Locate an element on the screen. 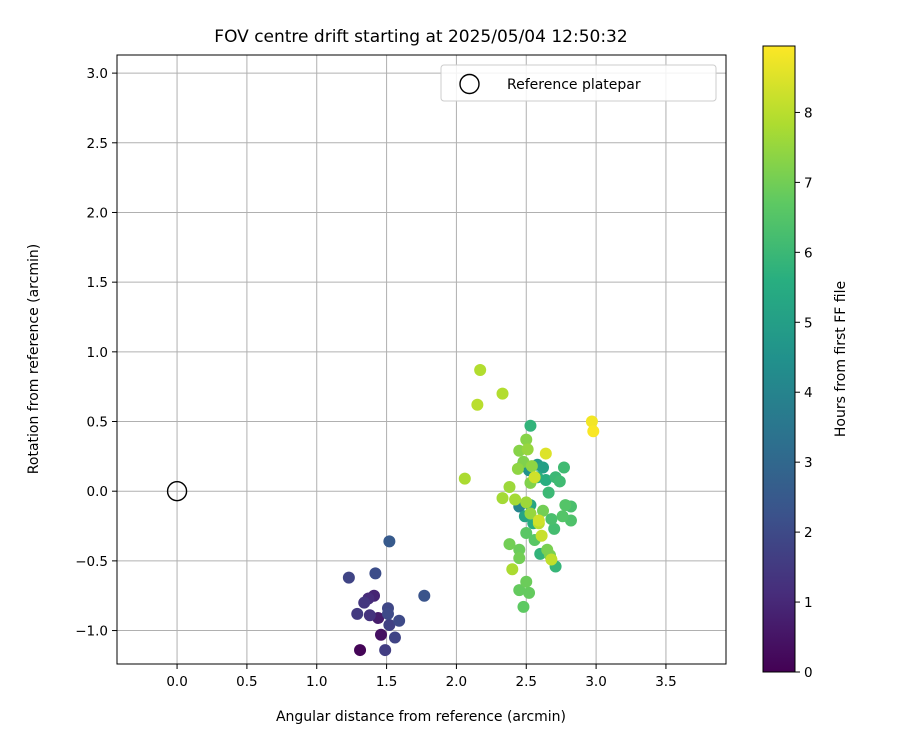  y-tick-label: 3.0 is located at coordinates (97, 74).